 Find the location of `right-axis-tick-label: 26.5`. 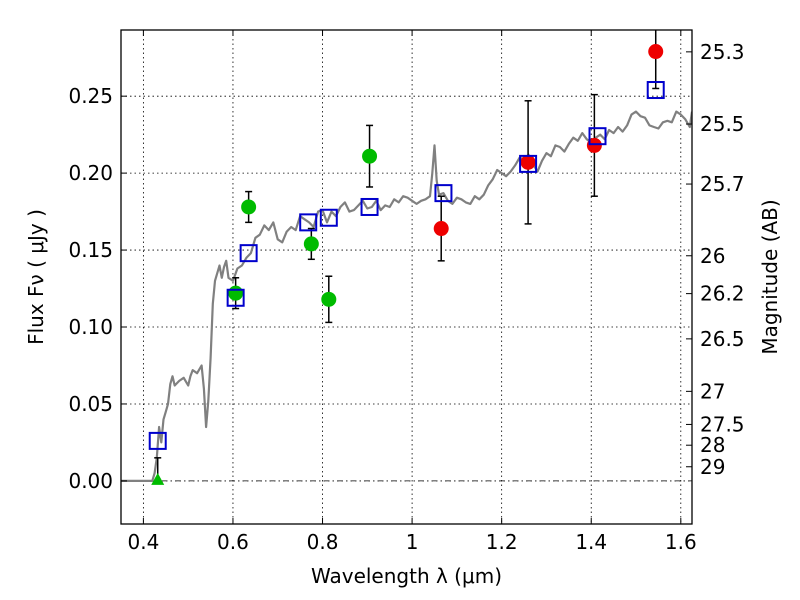

right-axis-tick-label: 26.5 is located at coordinates (722, 339).